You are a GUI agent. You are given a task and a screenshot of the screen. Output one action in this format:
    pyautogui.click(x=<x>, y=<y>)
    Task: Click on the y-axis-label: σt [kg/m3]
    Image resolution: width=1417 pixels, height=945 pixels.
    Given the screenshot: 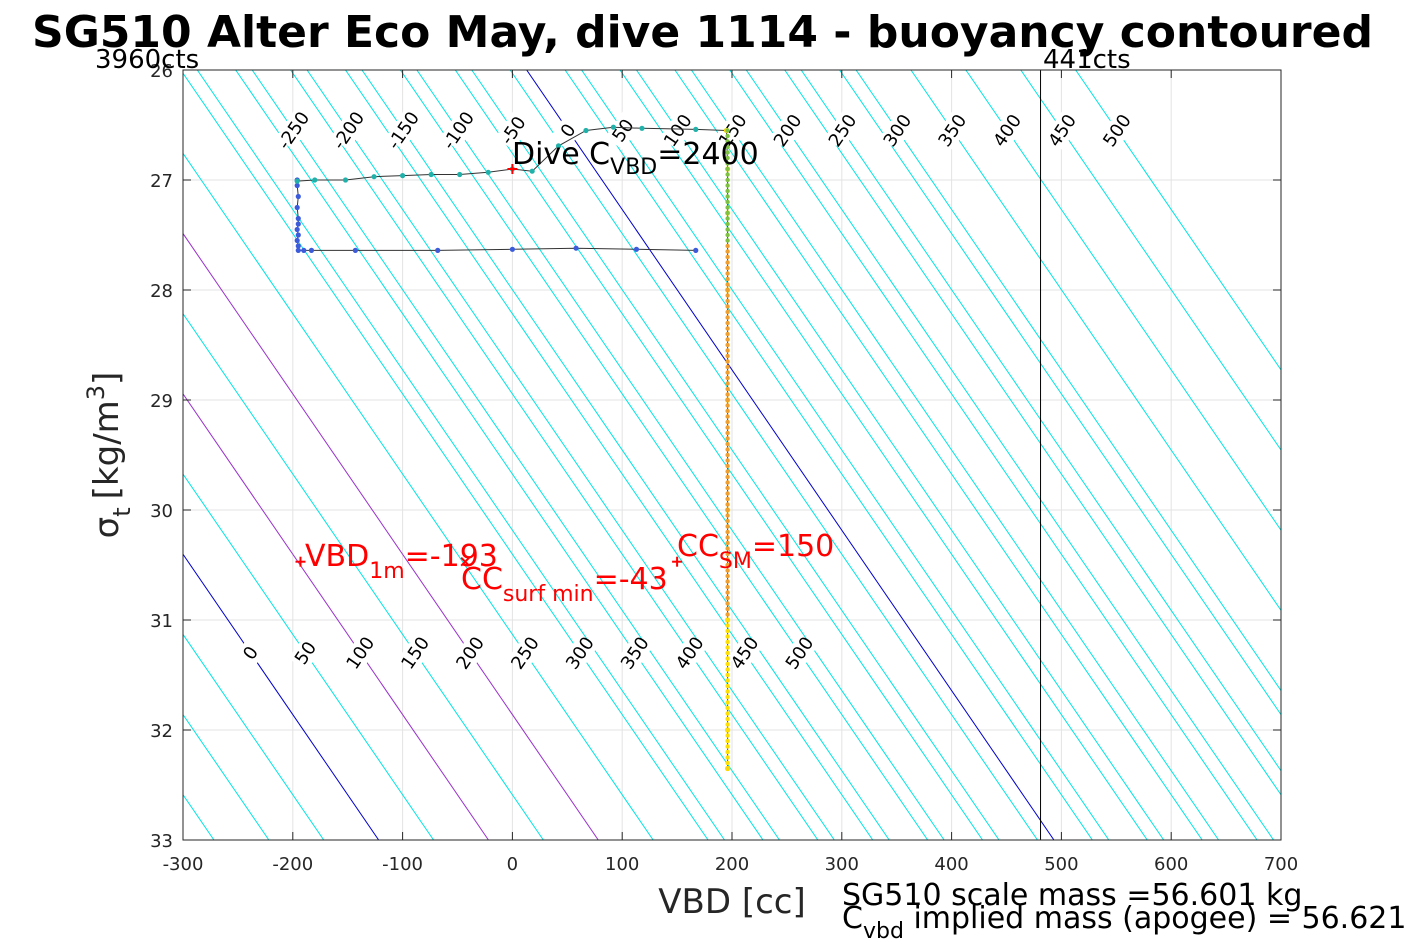 What is the action you would take?
    pyautogui.click(x=109, y=455)
    